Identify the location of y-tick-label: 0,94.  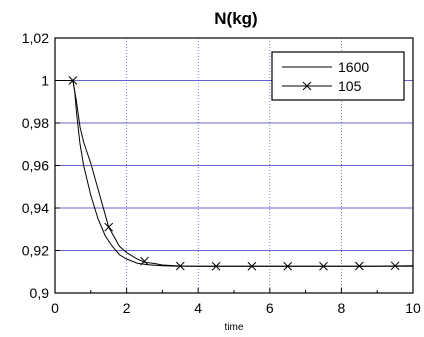
(35, 208).